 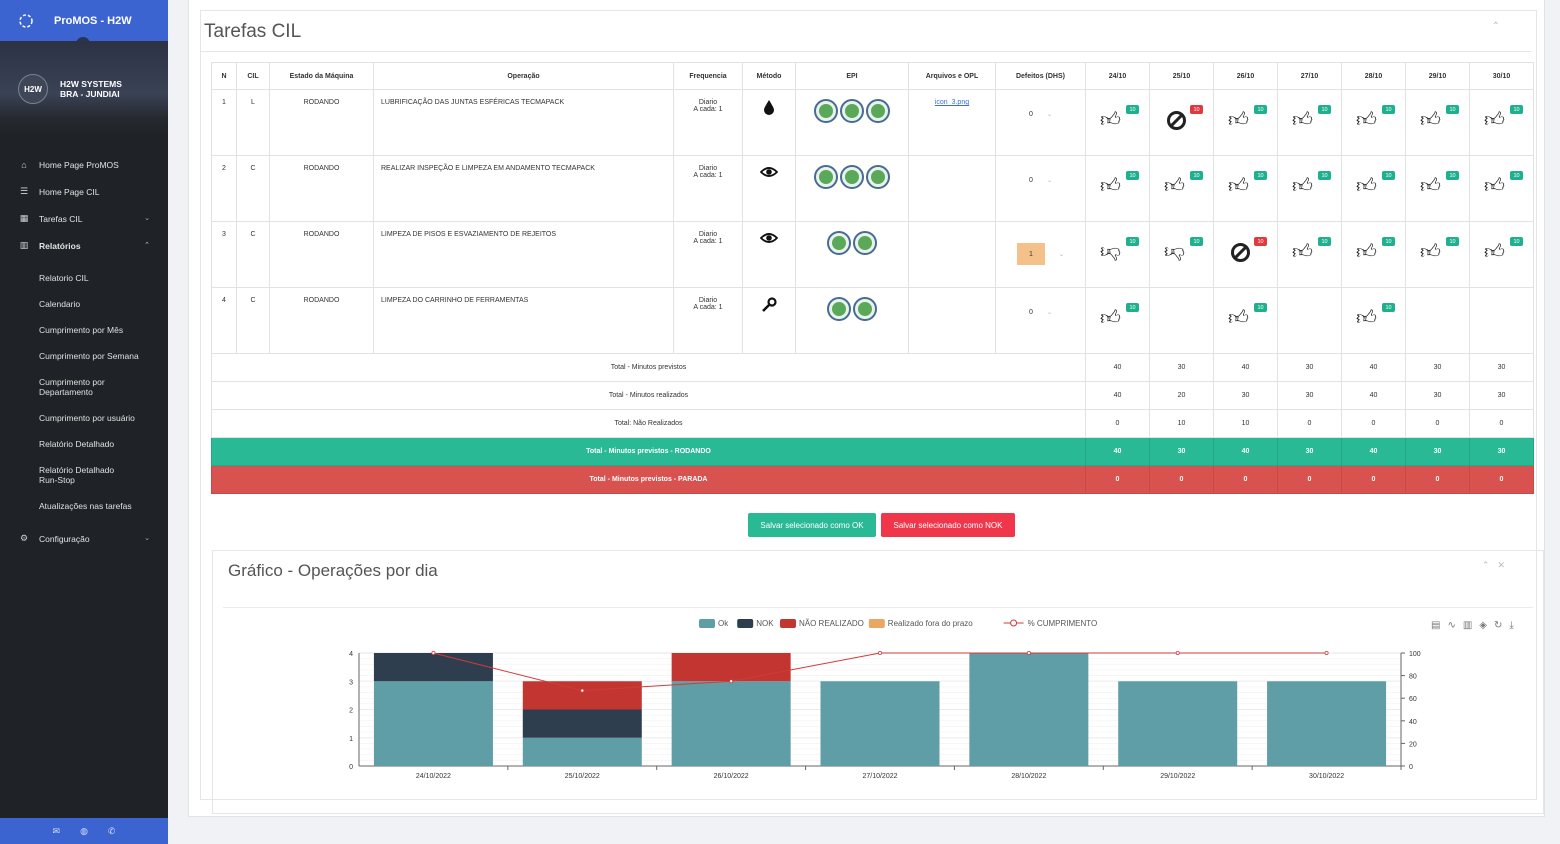 What do you see at coordinates (253, 76) in the screenshot?
I see `col-cil: CIL` at bounding box center [253, 76].